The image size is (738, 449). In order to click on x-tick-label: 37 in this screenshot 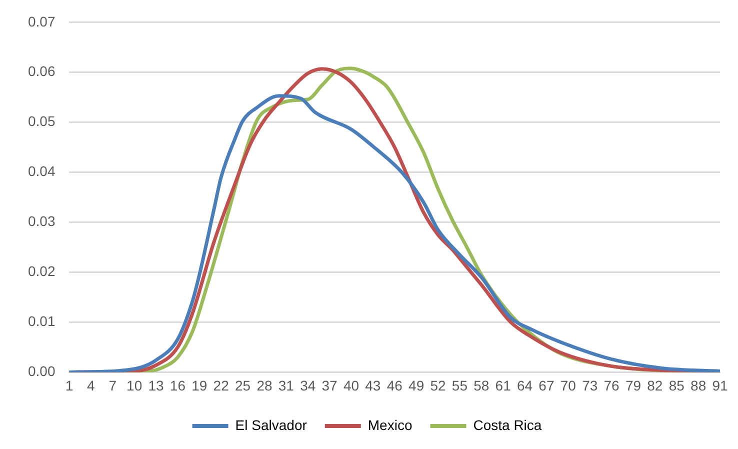, I will do `click(330, 385)`.